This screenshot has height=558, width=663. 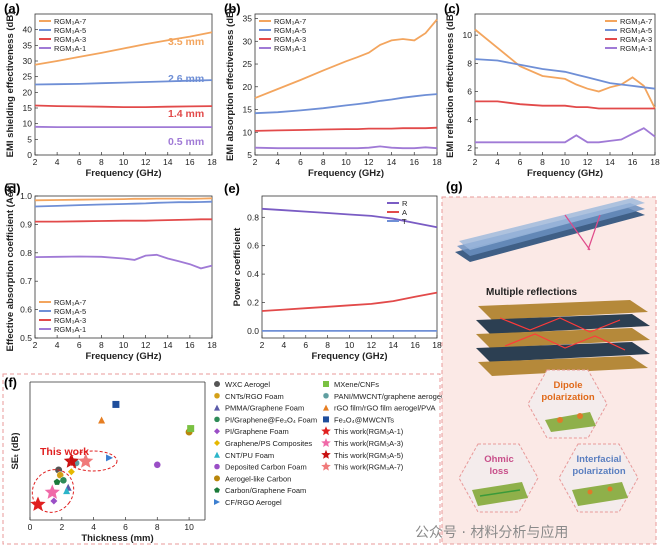 What do you see at coordinates (388, 396) in the screenshot?
I see `legend-label: PANI/MWCNT/graphene aerogel` at bounding box center [388, 396].